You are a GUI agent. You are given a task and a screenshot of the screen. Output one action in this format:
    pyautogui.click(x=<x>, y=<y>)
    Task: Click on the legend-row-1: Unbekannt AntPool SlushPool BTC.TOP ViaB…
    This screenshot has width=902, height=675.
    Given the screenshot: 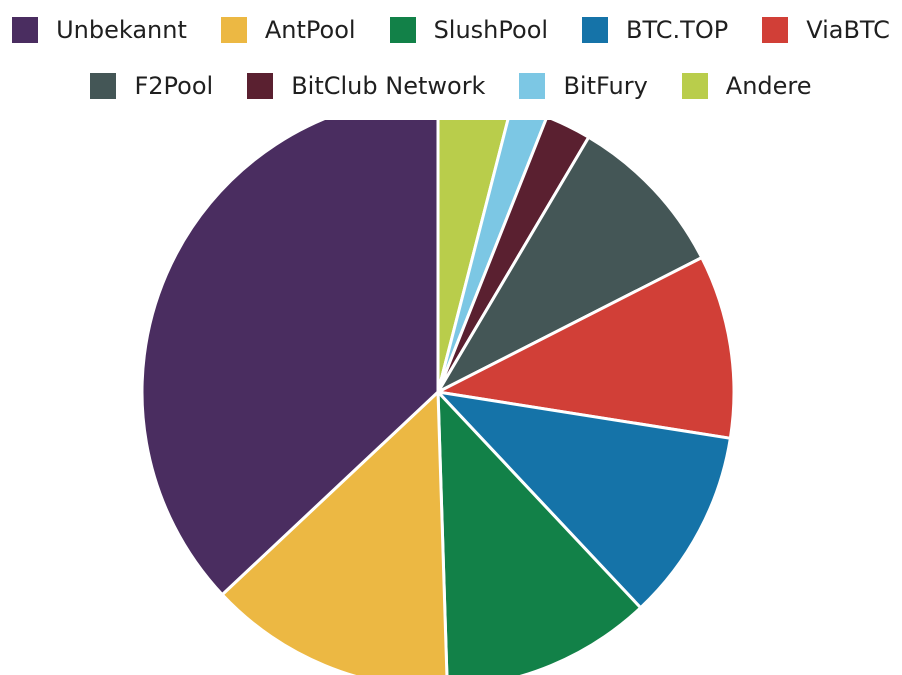 What is the action you would take?
    pyautogui.click(x=451, y=30)
    